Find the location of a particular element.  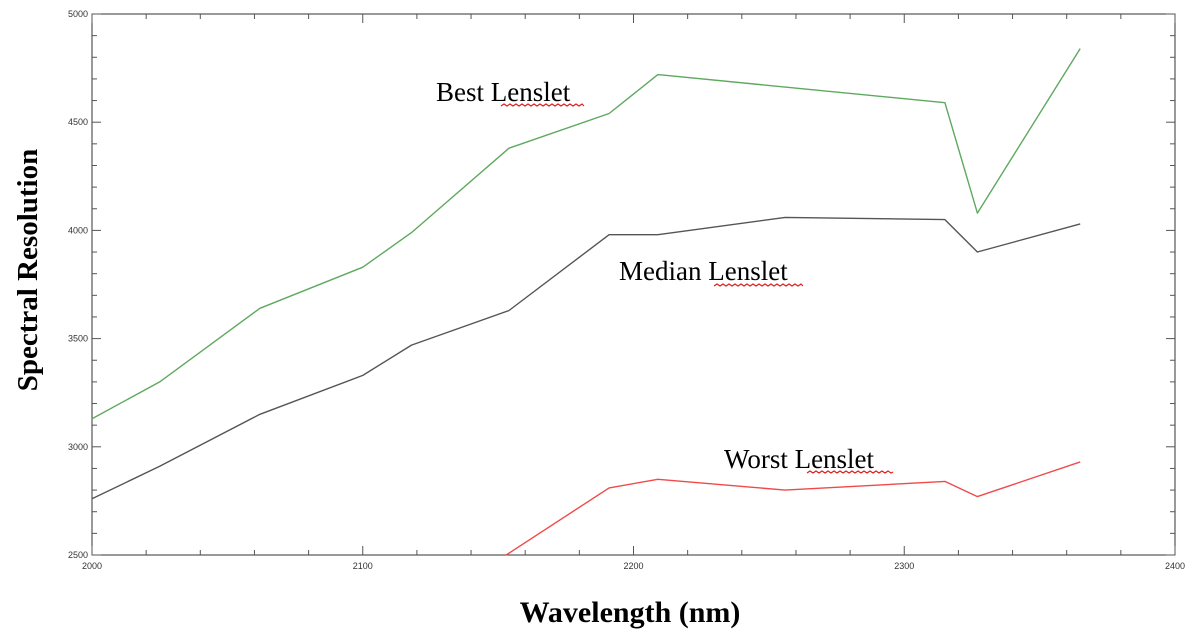

x-tick-label: 2200 is located at coordinates (633, 566).